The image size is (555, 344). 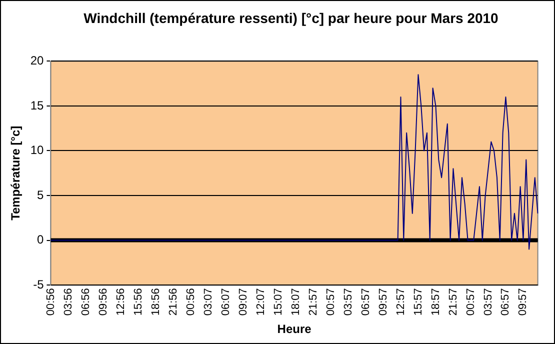 I want to click on x-tick-label: 12:56, so click(x=120, y=302).